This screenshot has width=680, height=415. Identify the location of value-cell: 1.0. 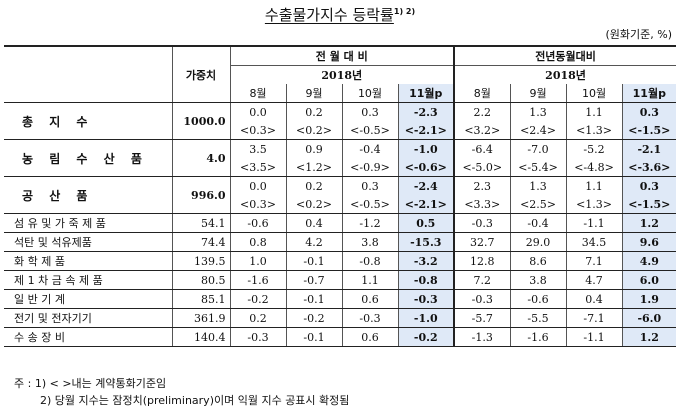
(257, 261).